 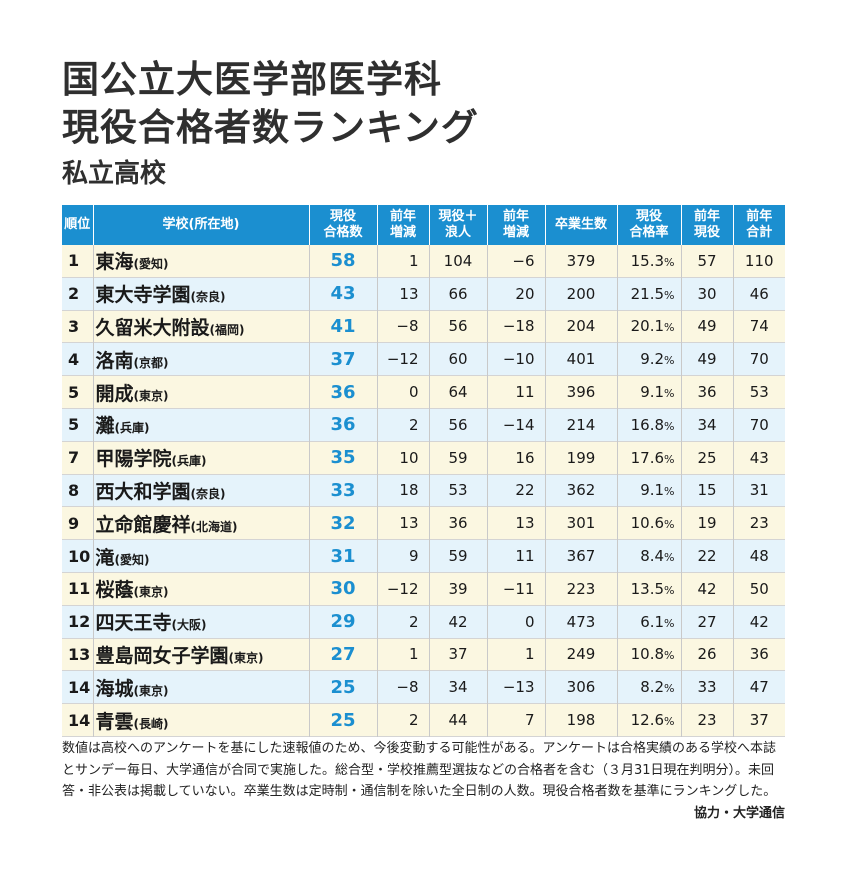 What do you see at coordinates (342, 216) in the screenshot?
I see `column-header-label: 現役` at bounding box center [342, 216].